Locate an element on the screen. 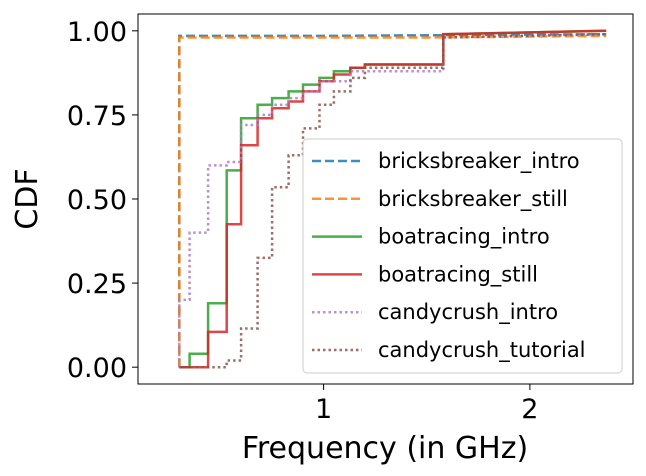 Image resolution: width=646 pixels, height=476 pixels. legend-label-candycrush-tutorial: candycrush_tutorial is located at coordinates (482, 350).